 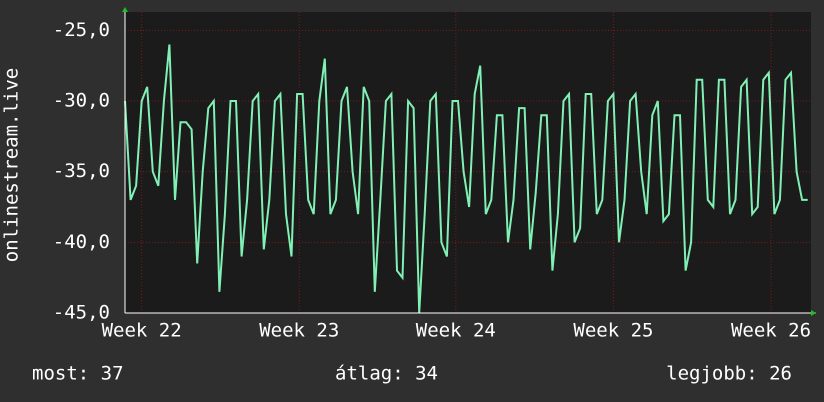 What do you see at coordinates (456, 331) in the screenshot?
I see `x-tick-label: Week 24` at bounding box center [456, 331].